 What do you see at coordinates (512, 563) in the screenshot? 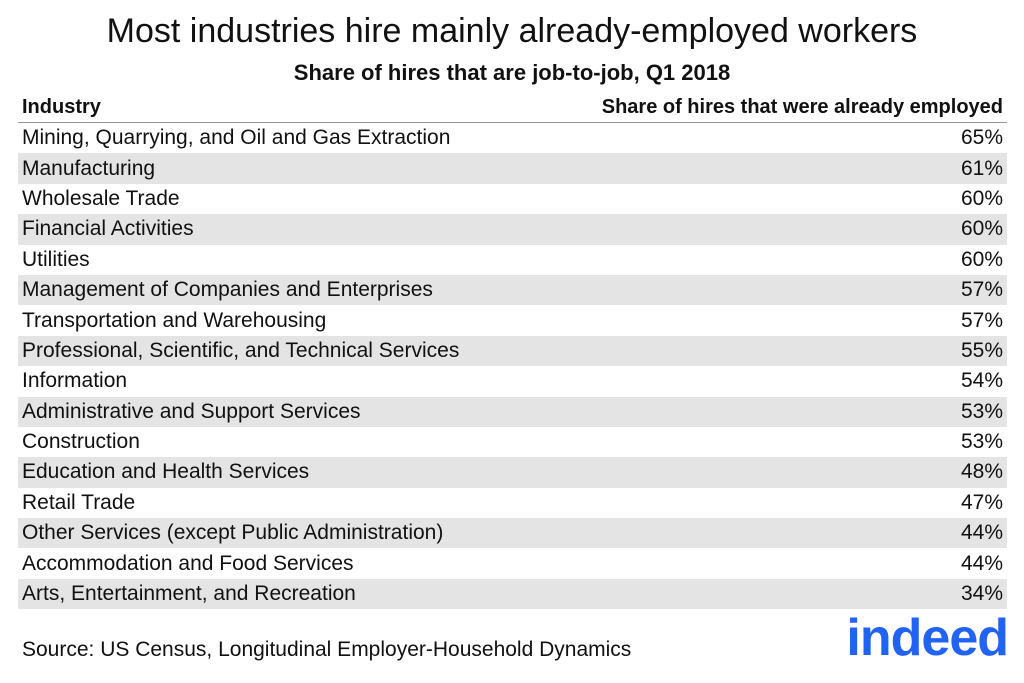
I see `table-row: Accommodation and Food Services 44%` at bounding box center [512, 563].